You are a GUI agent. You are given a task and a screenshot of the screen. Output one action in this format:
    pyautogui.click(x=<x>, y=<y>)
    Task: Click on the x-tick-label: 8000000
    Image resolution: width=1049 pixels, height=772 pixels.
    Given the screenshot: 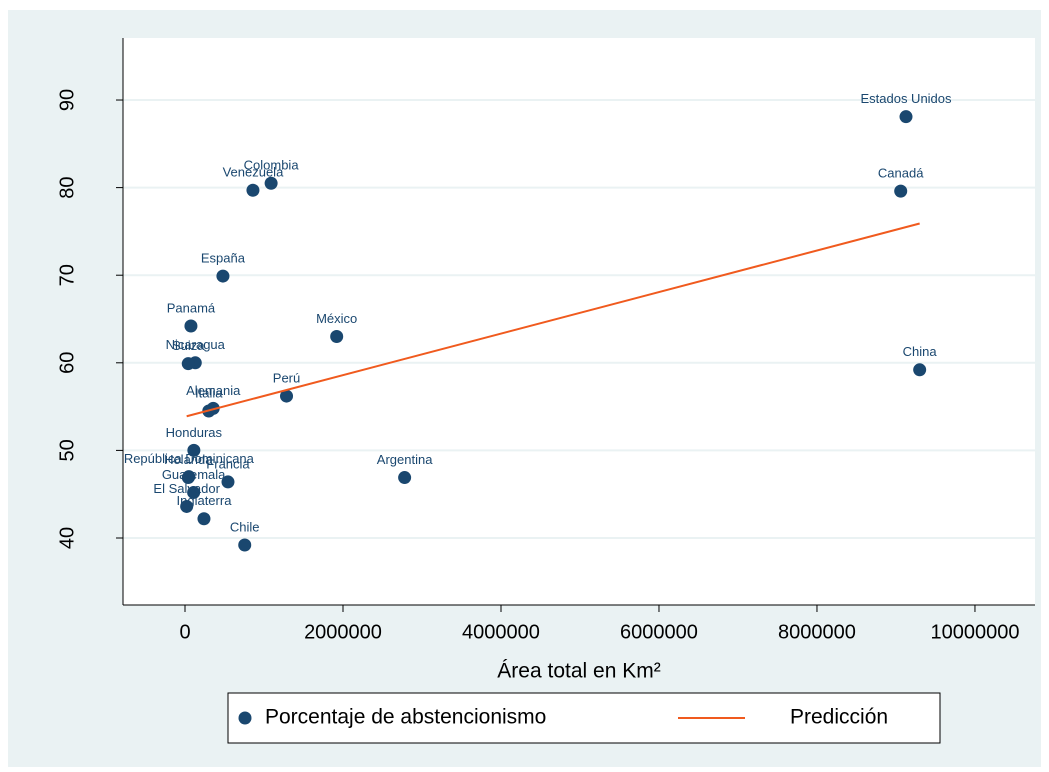 What is the action you would take?
    pyautogui.click(x=817, y=632)
    